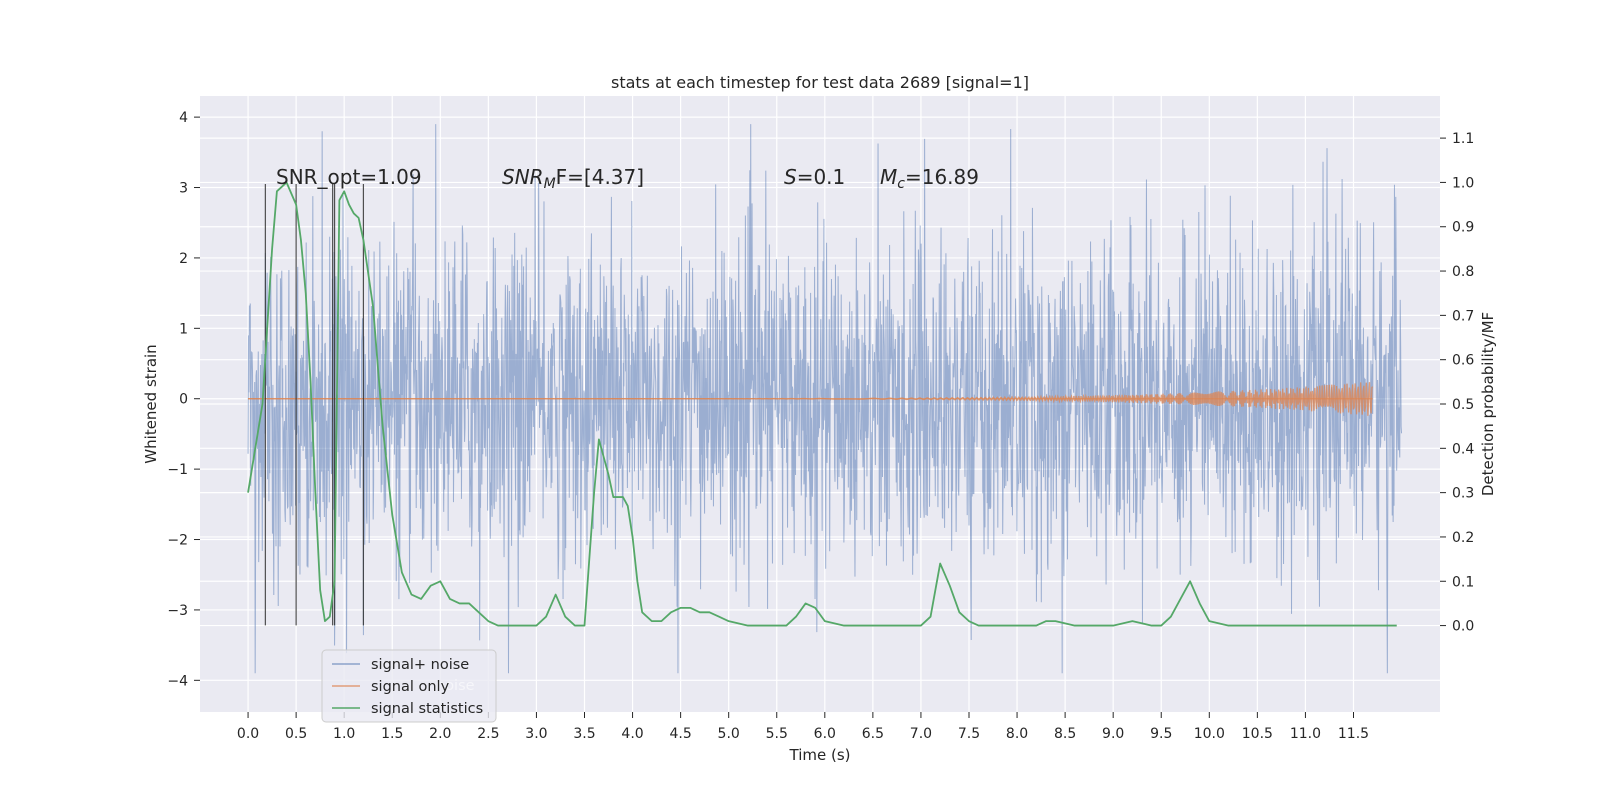 This screenshot has height=800, width=1600. I want to click on annotation-snr-mf: SNRMF=[4.37], so click(573, 178).